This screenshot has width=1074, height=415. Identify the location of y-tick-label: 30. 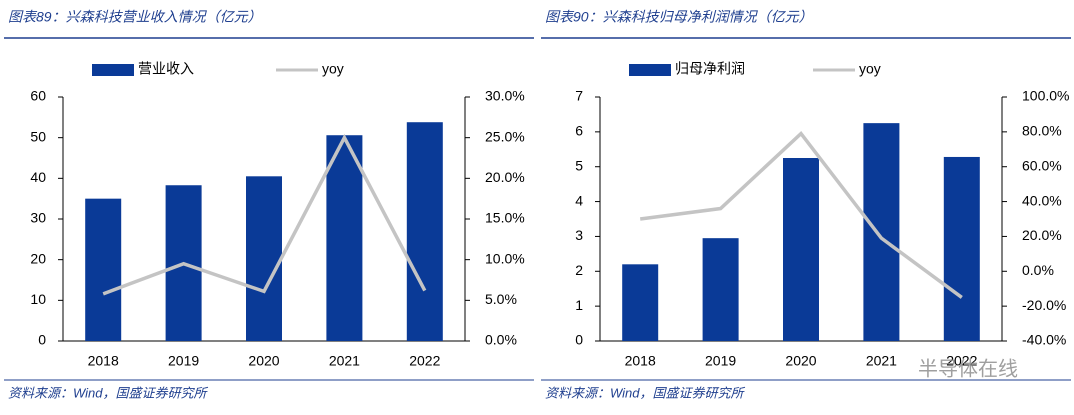
(38, 218).